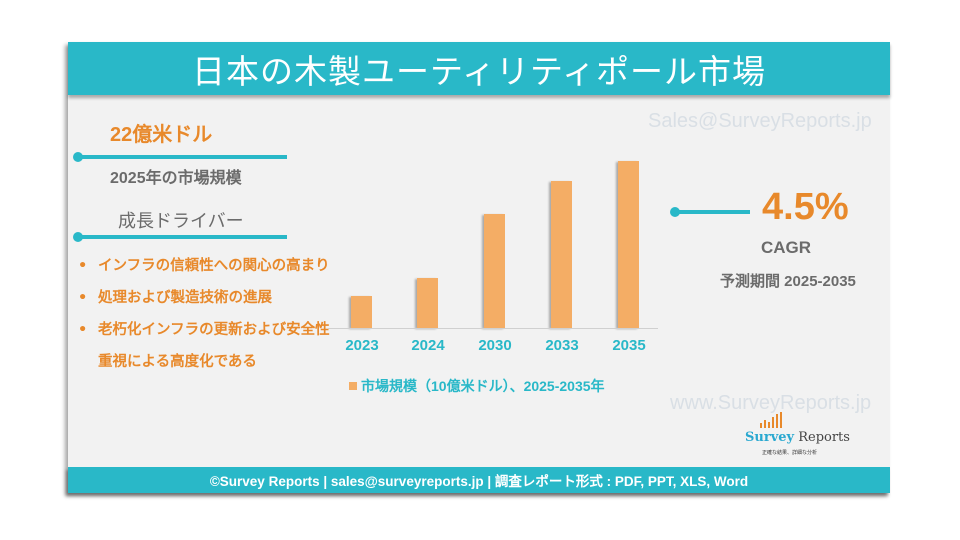 Image resolution: width=960 pixels, height=540 pixels. Describe the element at coordinates (805, 207) in the screenshot. I see `cagr-value: 4.5%` at that location.